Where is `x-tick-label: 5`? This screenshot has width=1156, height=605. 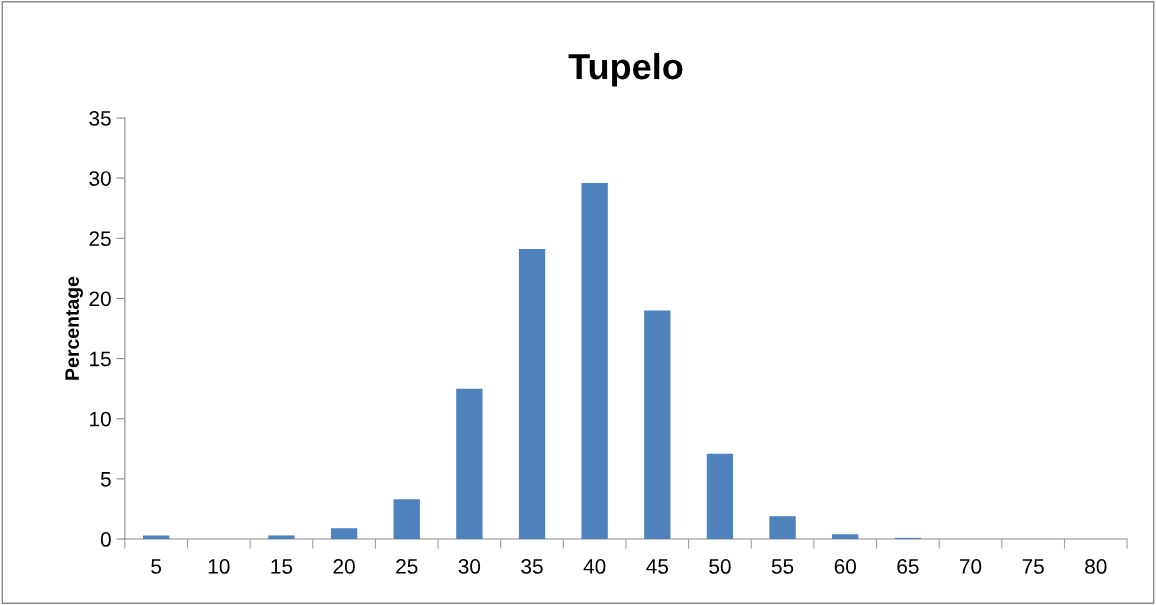 x-tick-label: 5 is located at coordinates (156, 566).